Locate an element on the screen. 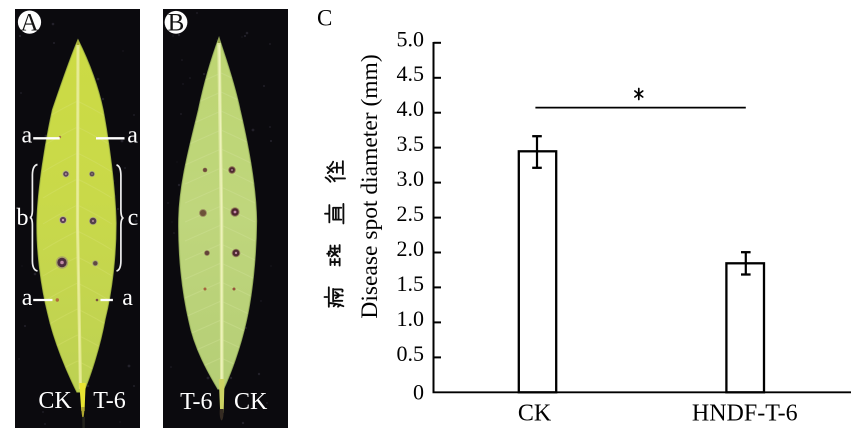  svg-text: 0.5 is located at coordinates (411, 353).